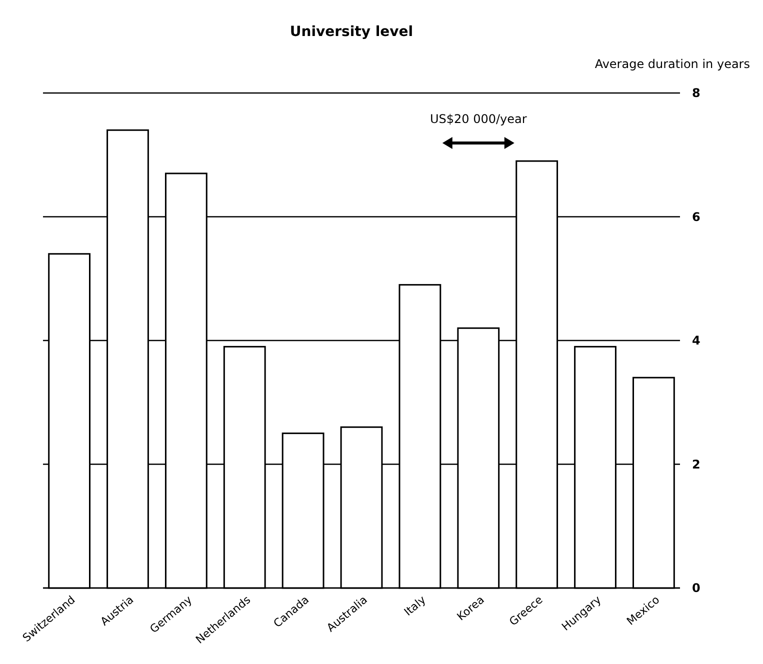  I want to click on y-tick-label: 4, so click(696, 341).